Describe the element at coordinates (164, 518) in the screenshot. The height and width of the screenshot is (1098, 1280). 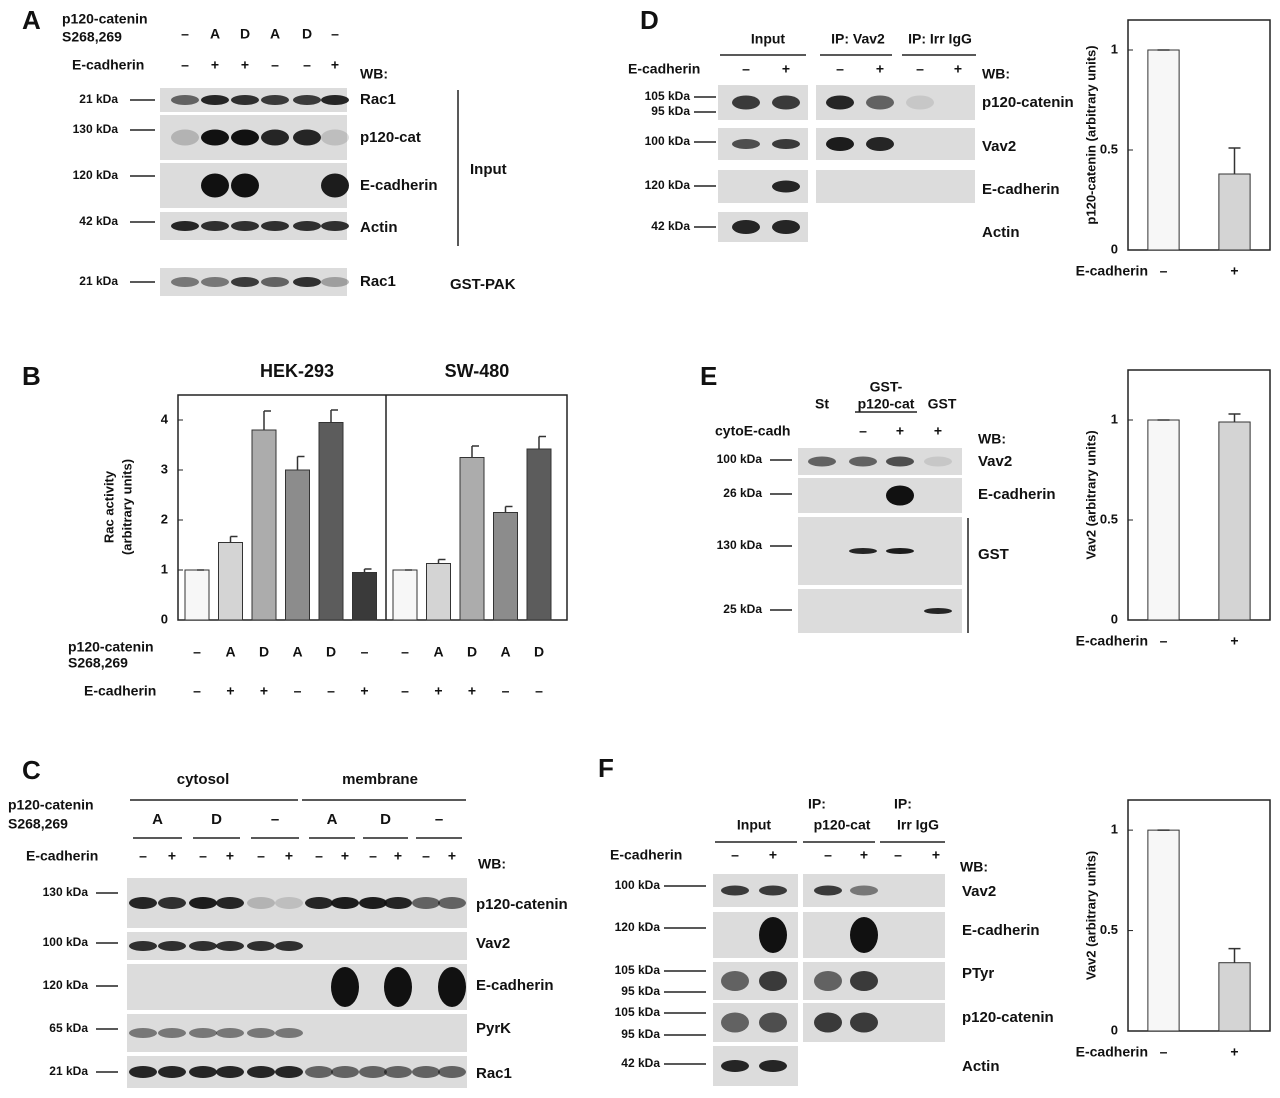
I see `y-tick-label: 2` at that location.